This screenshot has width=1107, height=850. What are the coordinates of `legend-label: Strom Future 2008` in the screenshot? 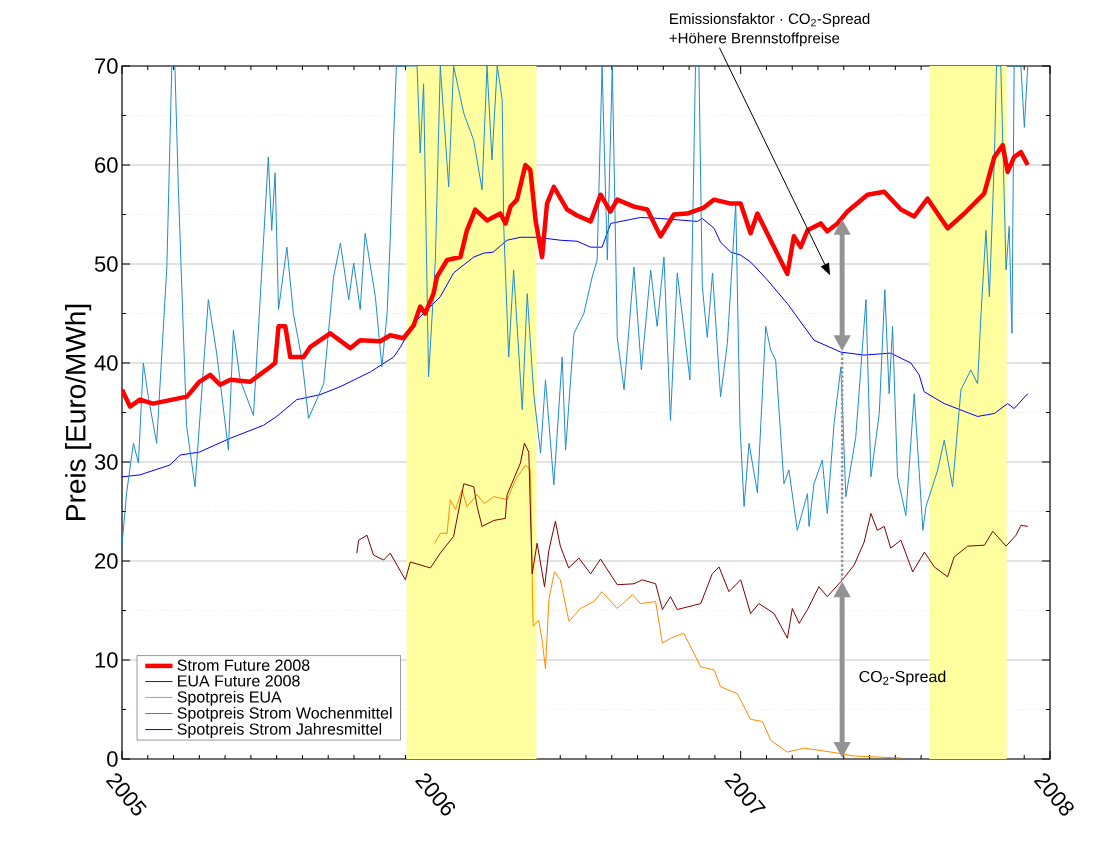 It's located at (243, 665).